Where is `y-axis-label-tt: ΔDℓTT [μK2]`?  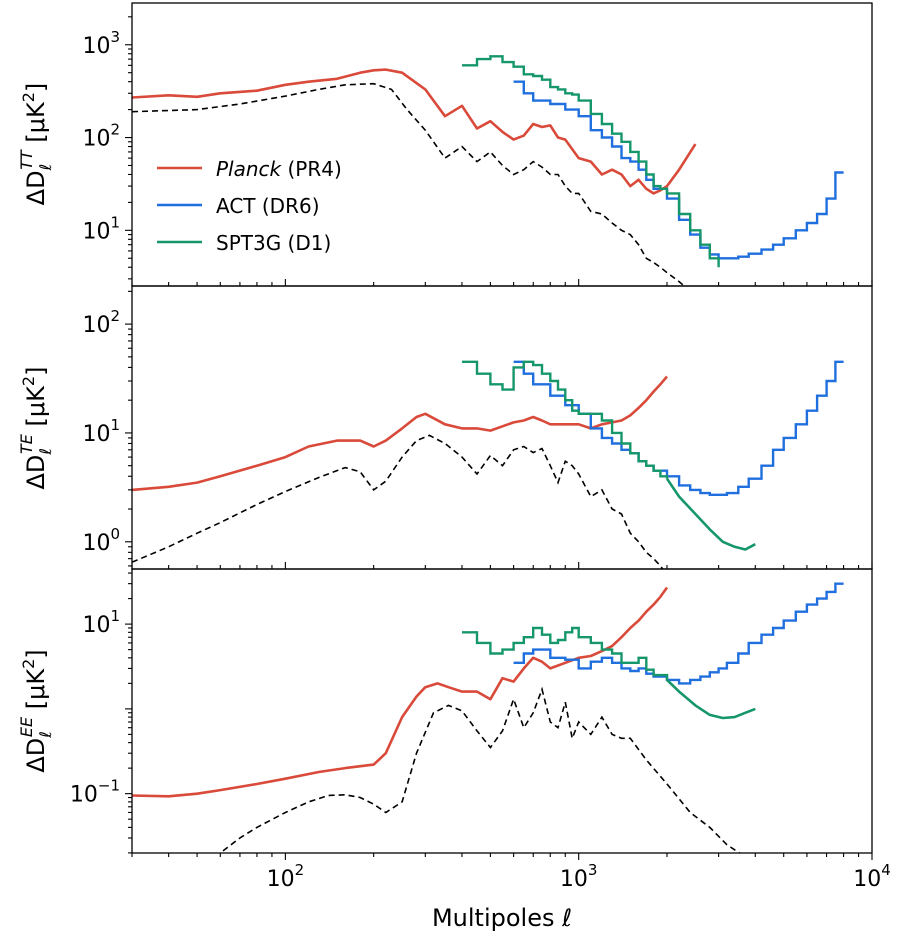 y-axis-label-tt: ΔDℓTT [μK2] is located at coordinates (36, 144).